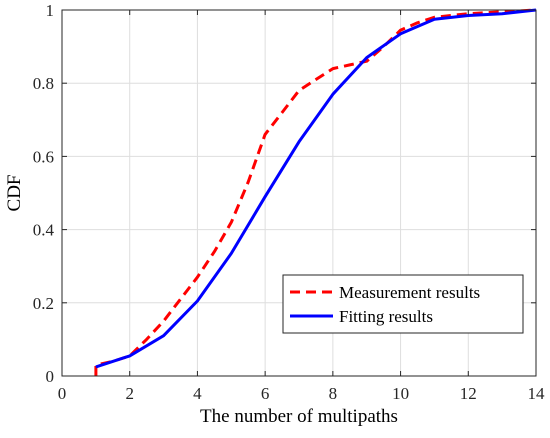  I want to click on x-tick-label: 2, so click(129, 393).